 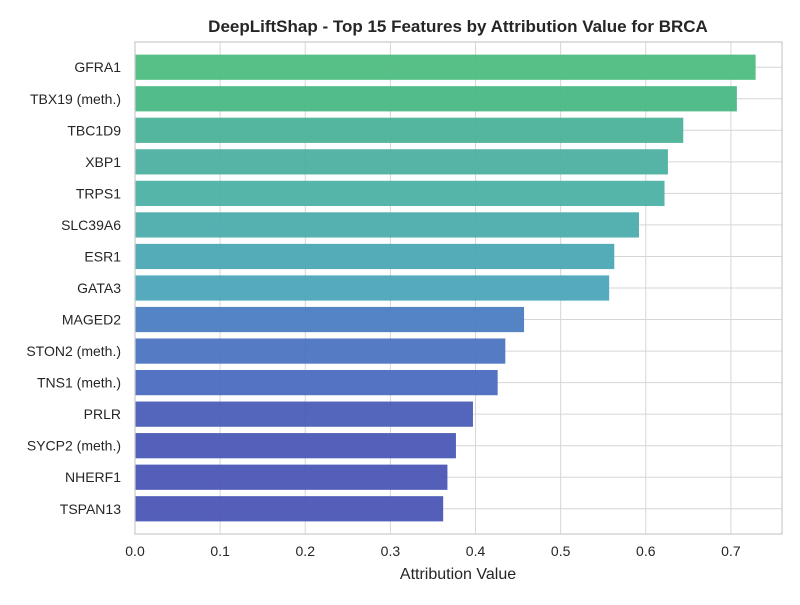 What do you see at coordinates (409, 130) in the screenshot?
I see `bar-tbc1d9` at bounding box center [409, 130].